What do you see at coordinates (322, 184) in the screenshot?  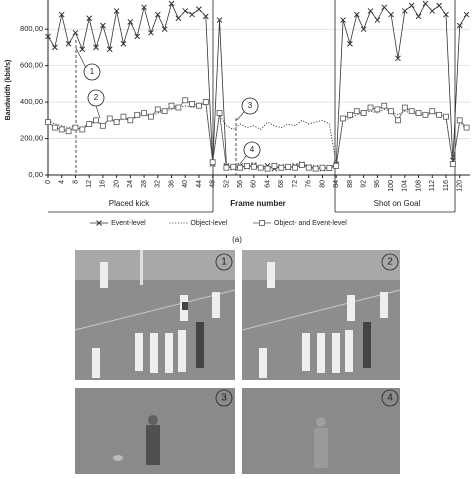 I see `x-tick-label: 80` at bounding box center [322, 184].